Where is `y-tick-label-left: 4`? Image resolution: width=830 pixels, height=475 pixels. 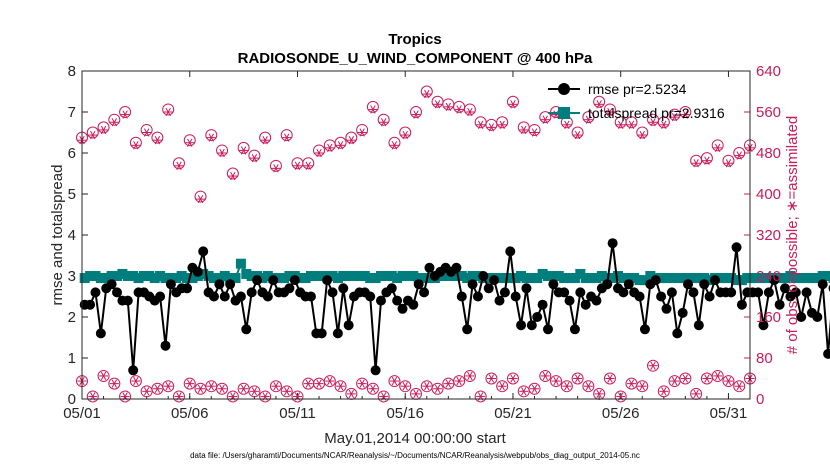 y-tick-label-left: 4 is located at coordinates (72, 235).